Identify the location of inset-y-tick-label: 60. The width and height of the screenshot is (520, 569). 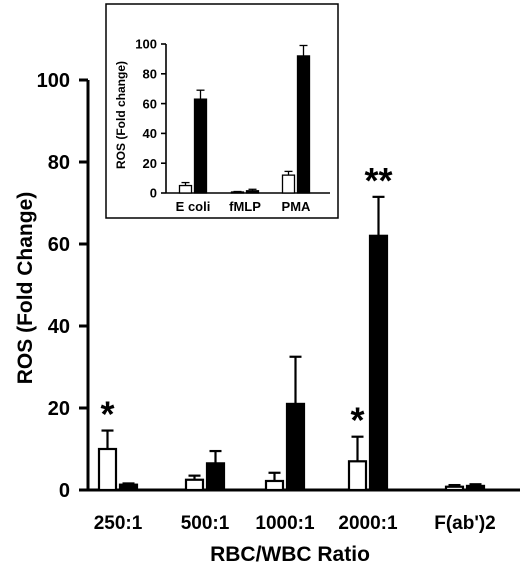
(150, 103).